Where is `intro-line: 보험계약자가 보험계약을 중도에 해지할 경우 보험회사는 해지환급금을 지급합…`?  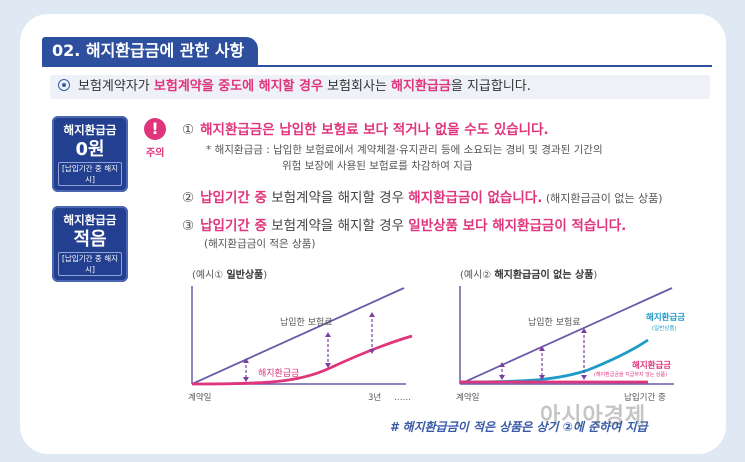 intro-line: 보험계약자가 보험계약을 중도에 해지할 경우 보험회사는 해지환급금을 지급합… is located at coordinates (380, 87).